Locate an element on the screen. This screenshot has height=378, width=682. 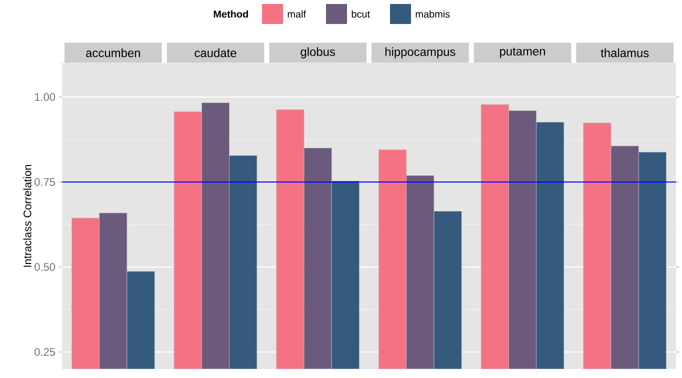
y-tick-label: 0.25 is located at coordinates (45, 352).